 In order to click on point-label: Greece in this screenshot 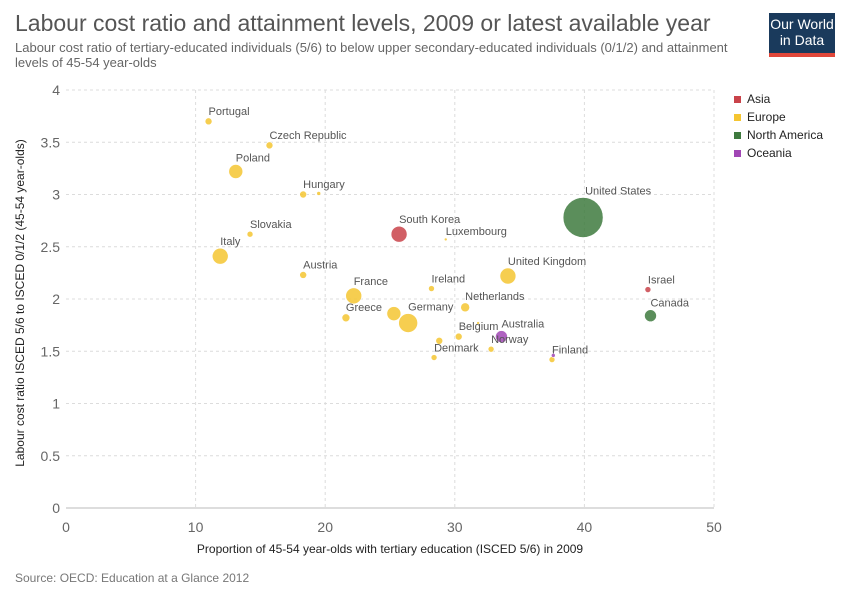, I will do `click(364, 308)`.